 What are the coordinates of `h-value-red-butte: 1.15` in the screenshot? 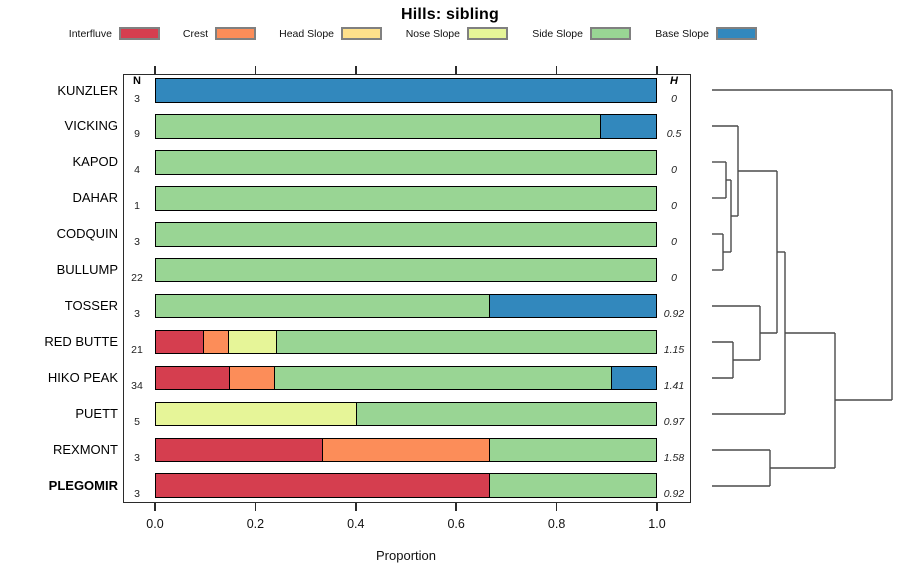 It's located at (674, 350).